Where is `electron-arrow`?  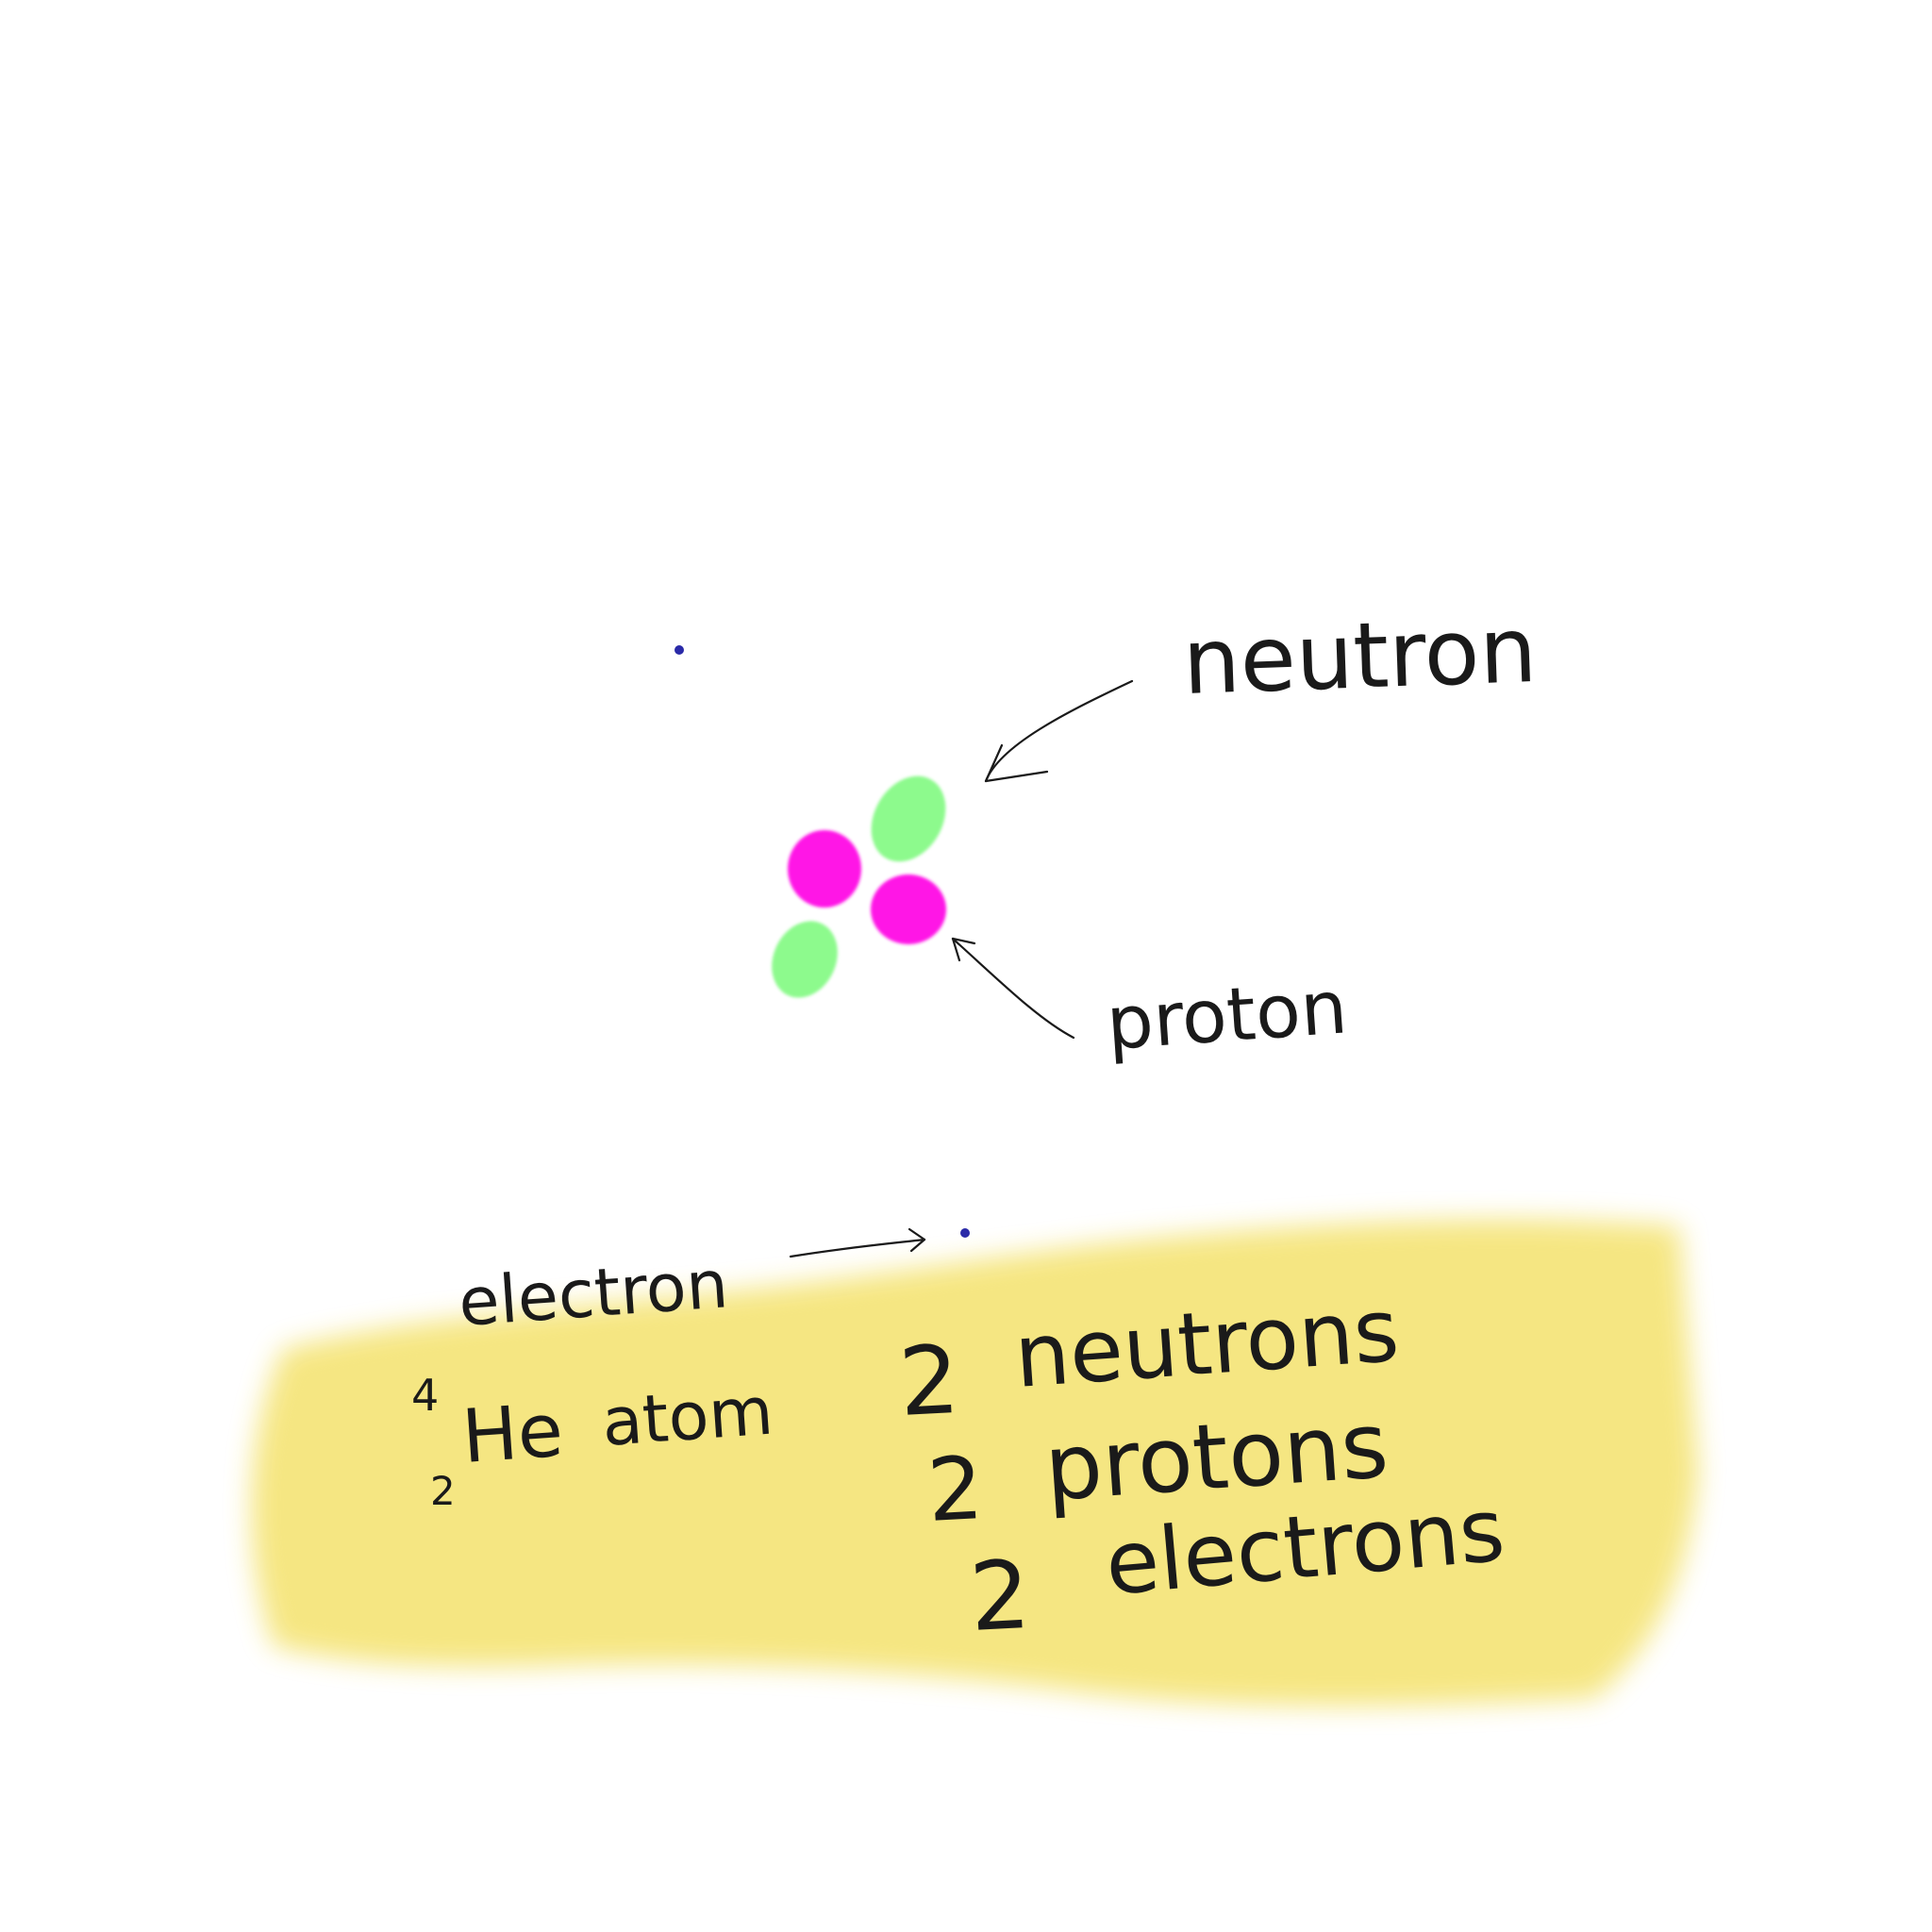 electron-arrow is located at coordinates (857, 1243).